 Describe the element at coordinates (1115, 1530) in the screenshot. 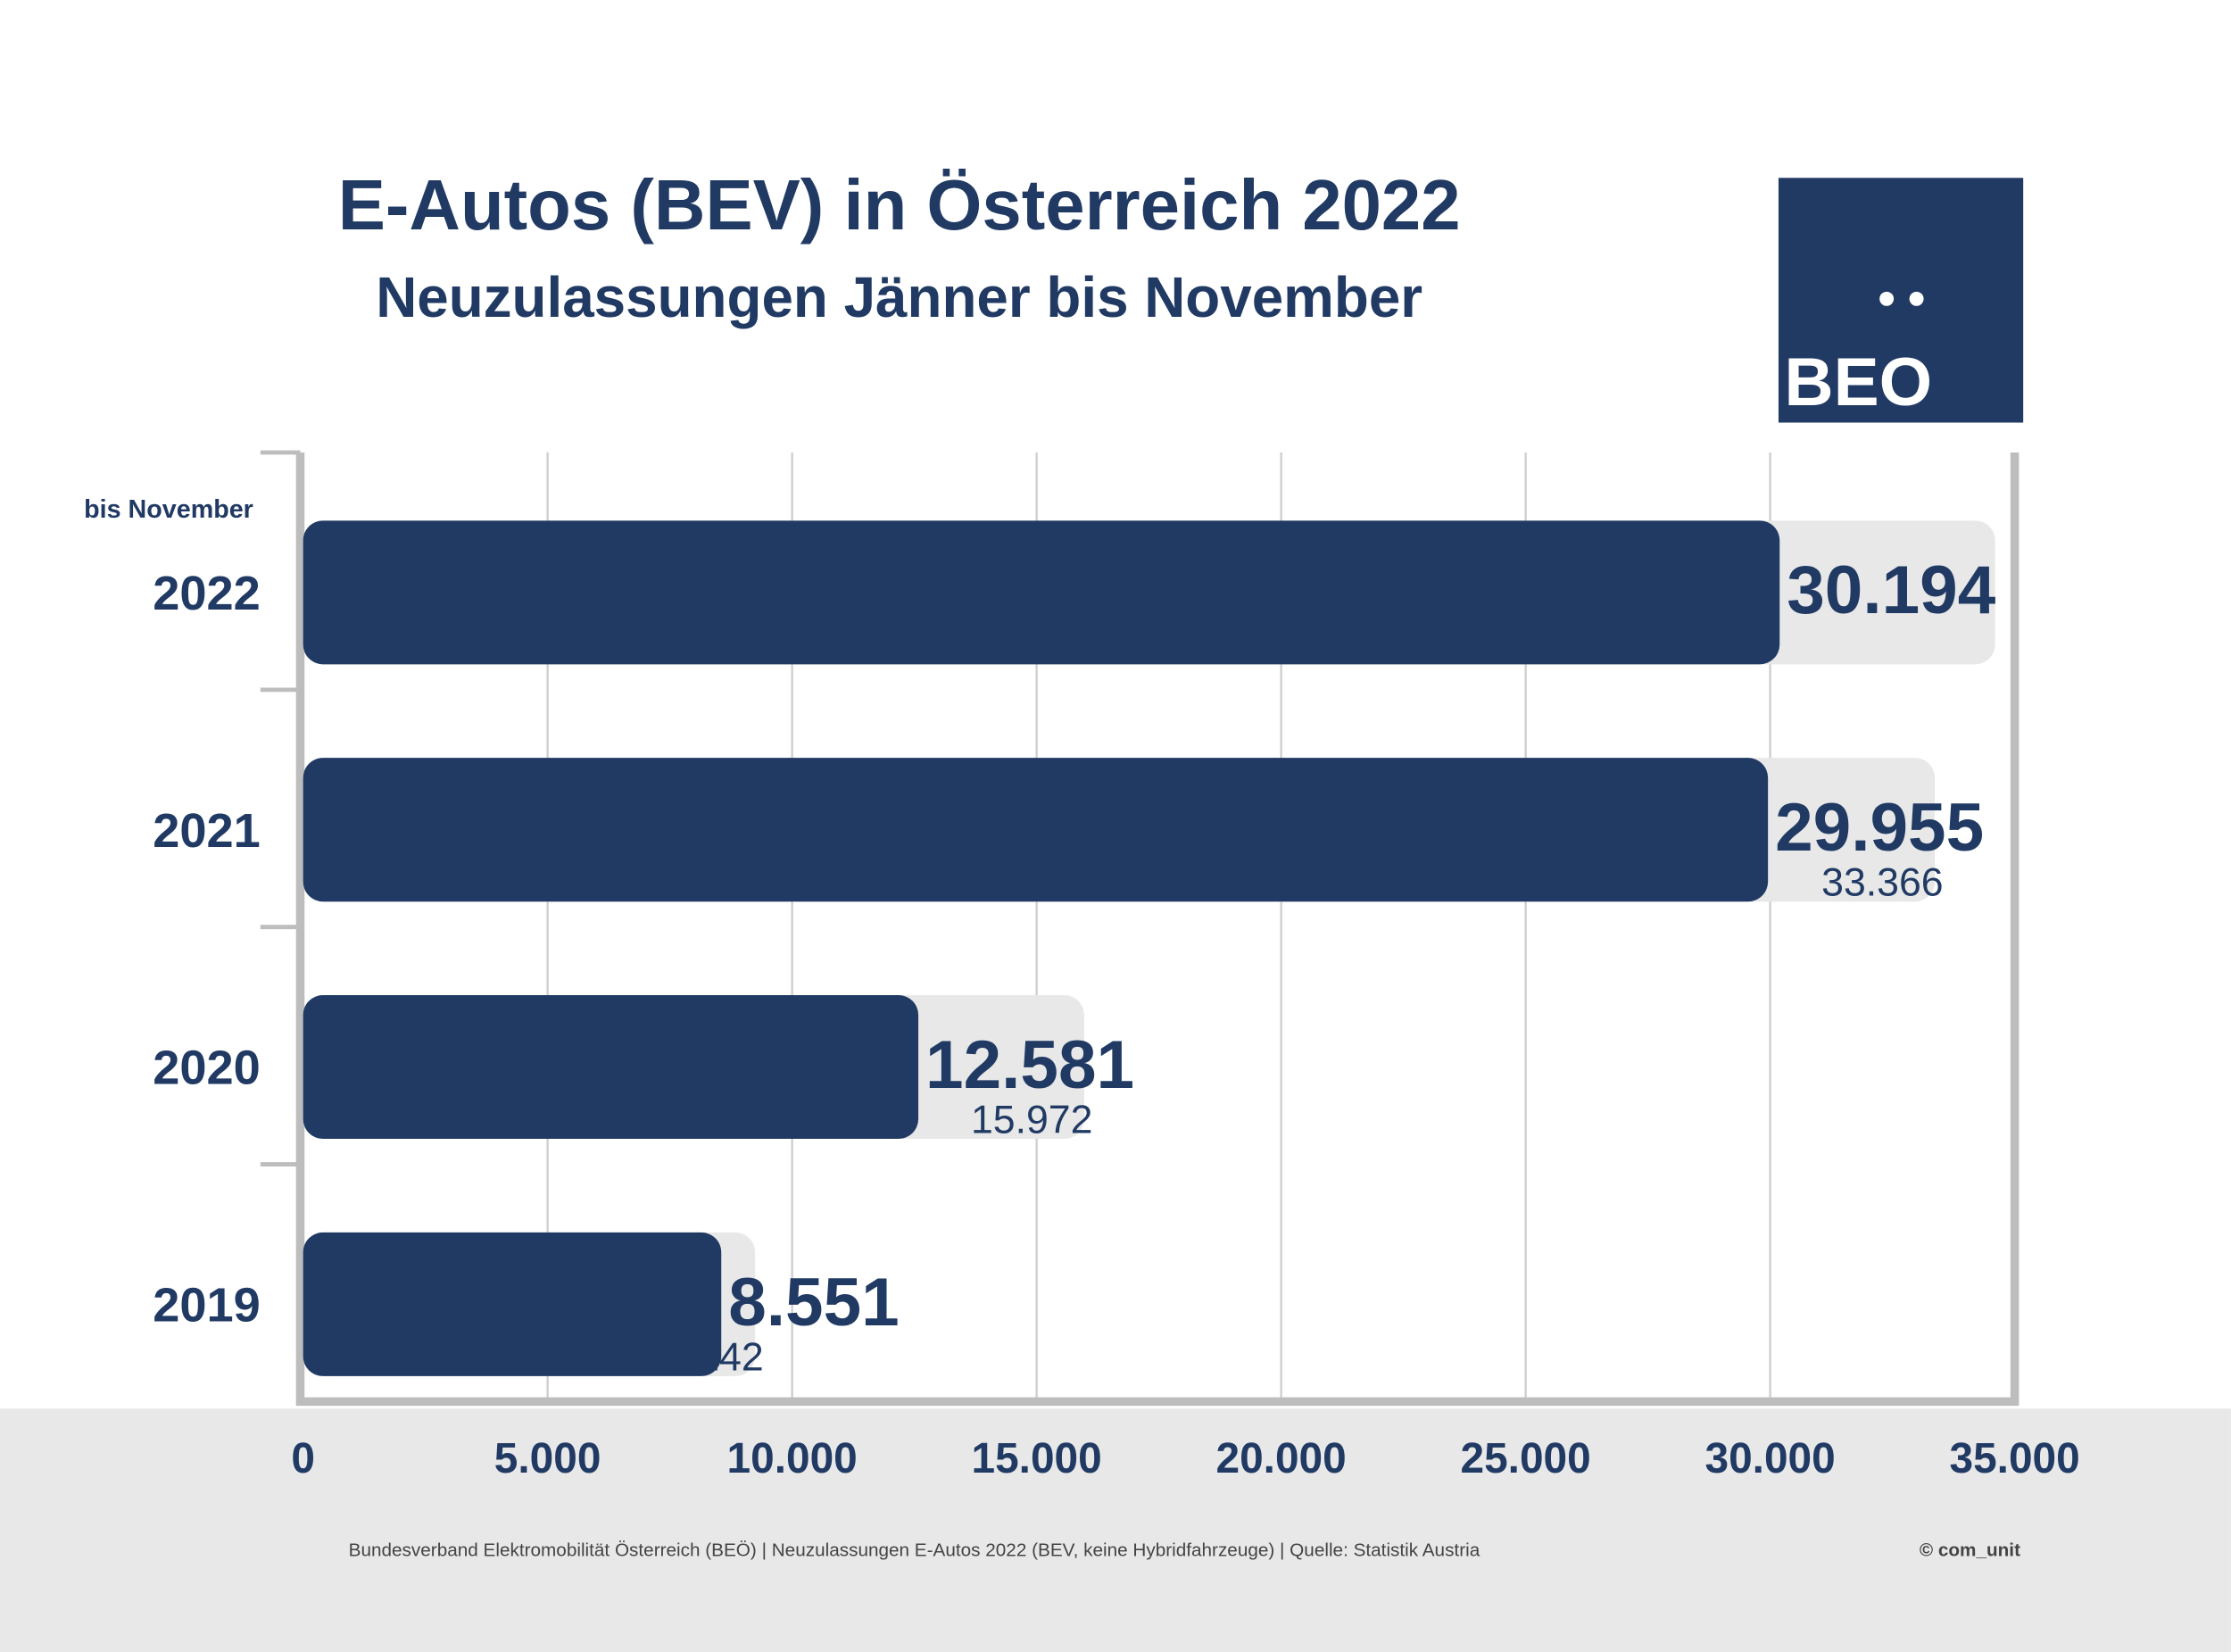

I see `footer-band` at that location.